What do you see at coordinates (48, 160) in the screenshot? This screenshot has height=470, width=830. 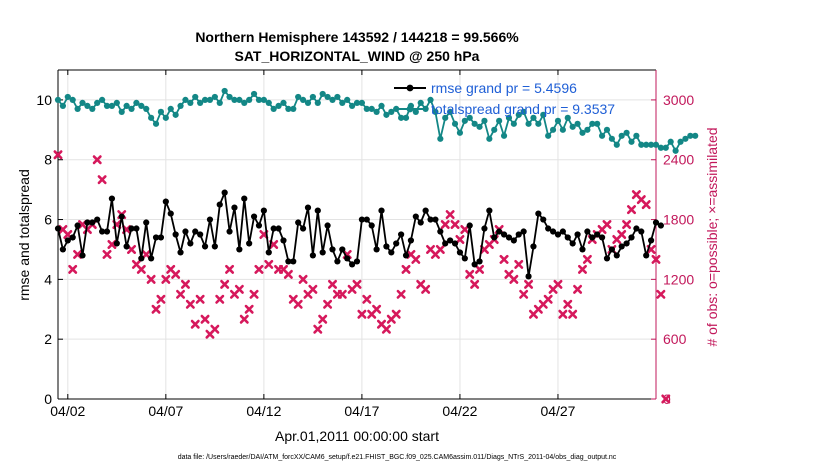 I see `y-tick-label-left: 8` at bounding box center [48, 160].